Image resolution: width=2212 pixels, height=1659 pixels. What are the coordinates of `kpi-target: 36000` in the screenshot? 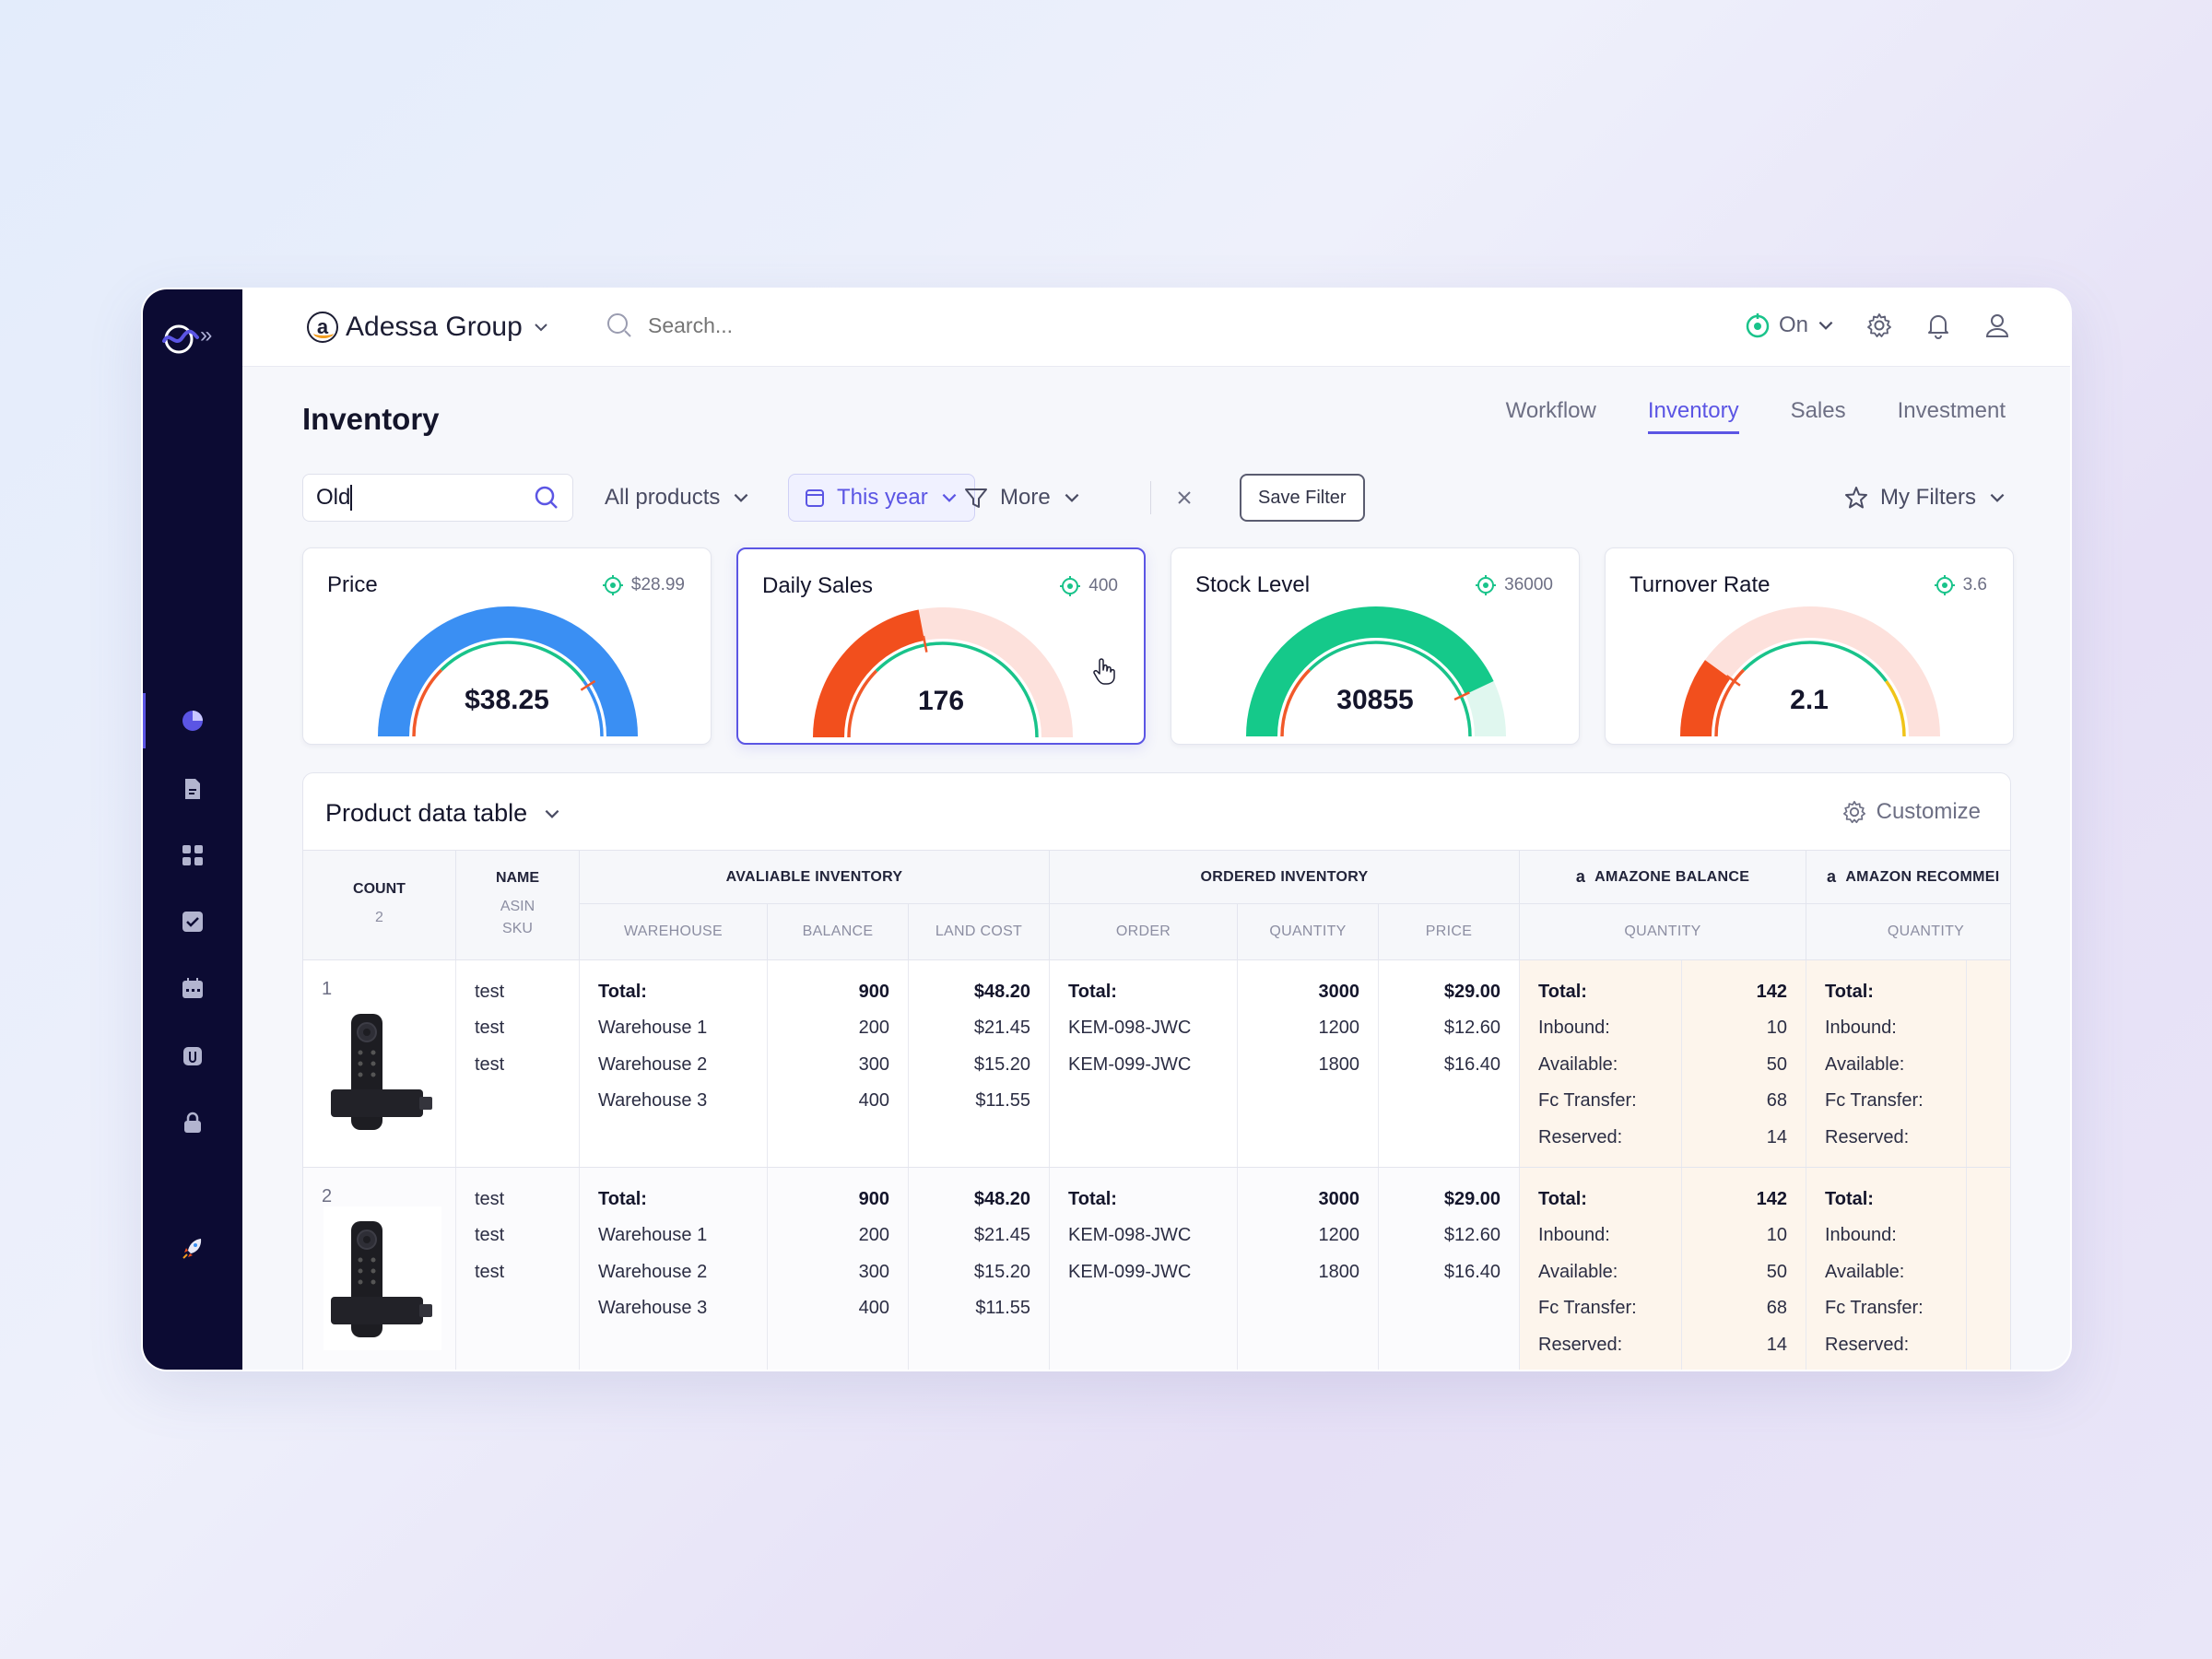 It's located at (1514, 585).